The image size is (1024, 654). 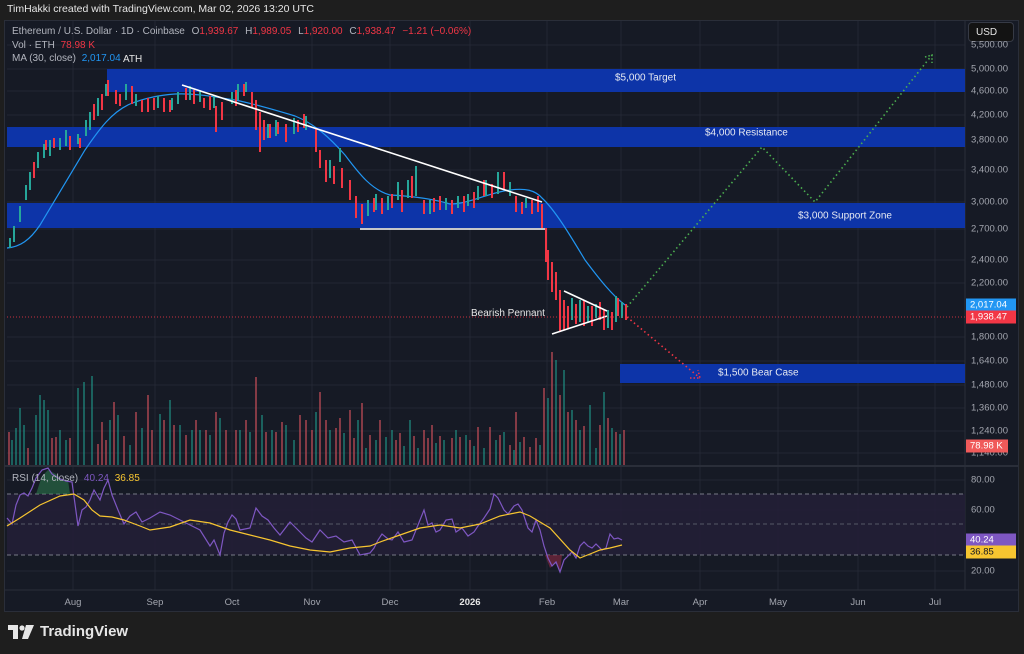 I want to click on tradingview-logo: TradingView, so click(x=68, y=631).